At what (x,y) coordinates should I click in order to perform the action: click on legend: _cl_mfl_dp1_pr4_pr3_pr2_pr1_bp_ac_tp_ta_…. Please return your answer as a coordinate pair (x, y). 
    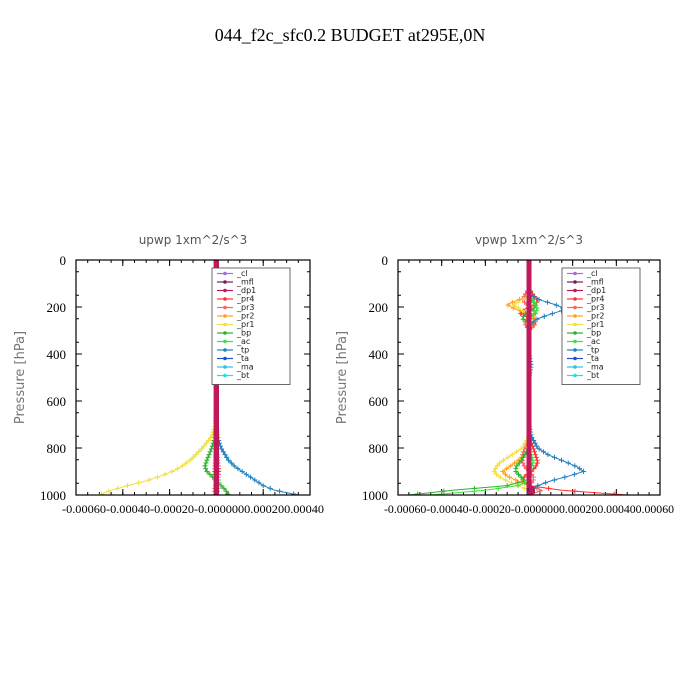
    Looking at the image, I should click on (251, 326).